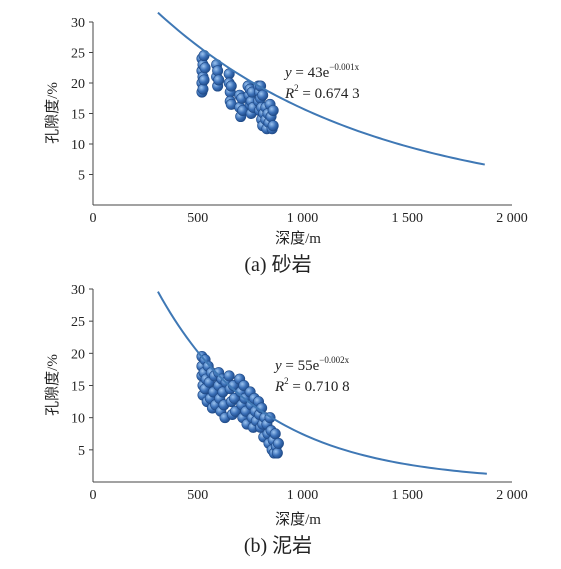 The height and width of the screenshot is (569, 561). I want to click on panel-a-ytick-label: 15, so click(78, 115).